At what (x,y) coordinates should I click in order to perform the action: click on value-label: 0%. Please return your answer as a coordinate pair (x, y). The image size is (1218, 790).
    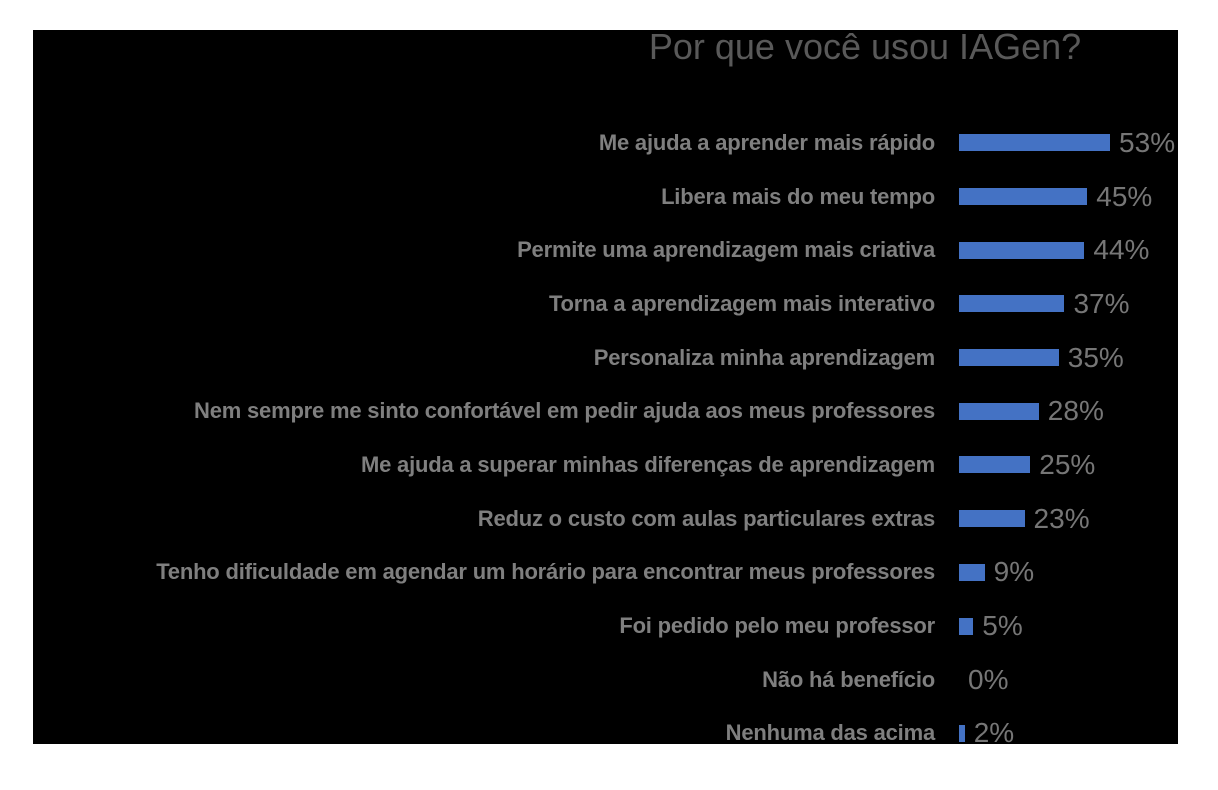
    Looking at the image, I should click on (988, 679).